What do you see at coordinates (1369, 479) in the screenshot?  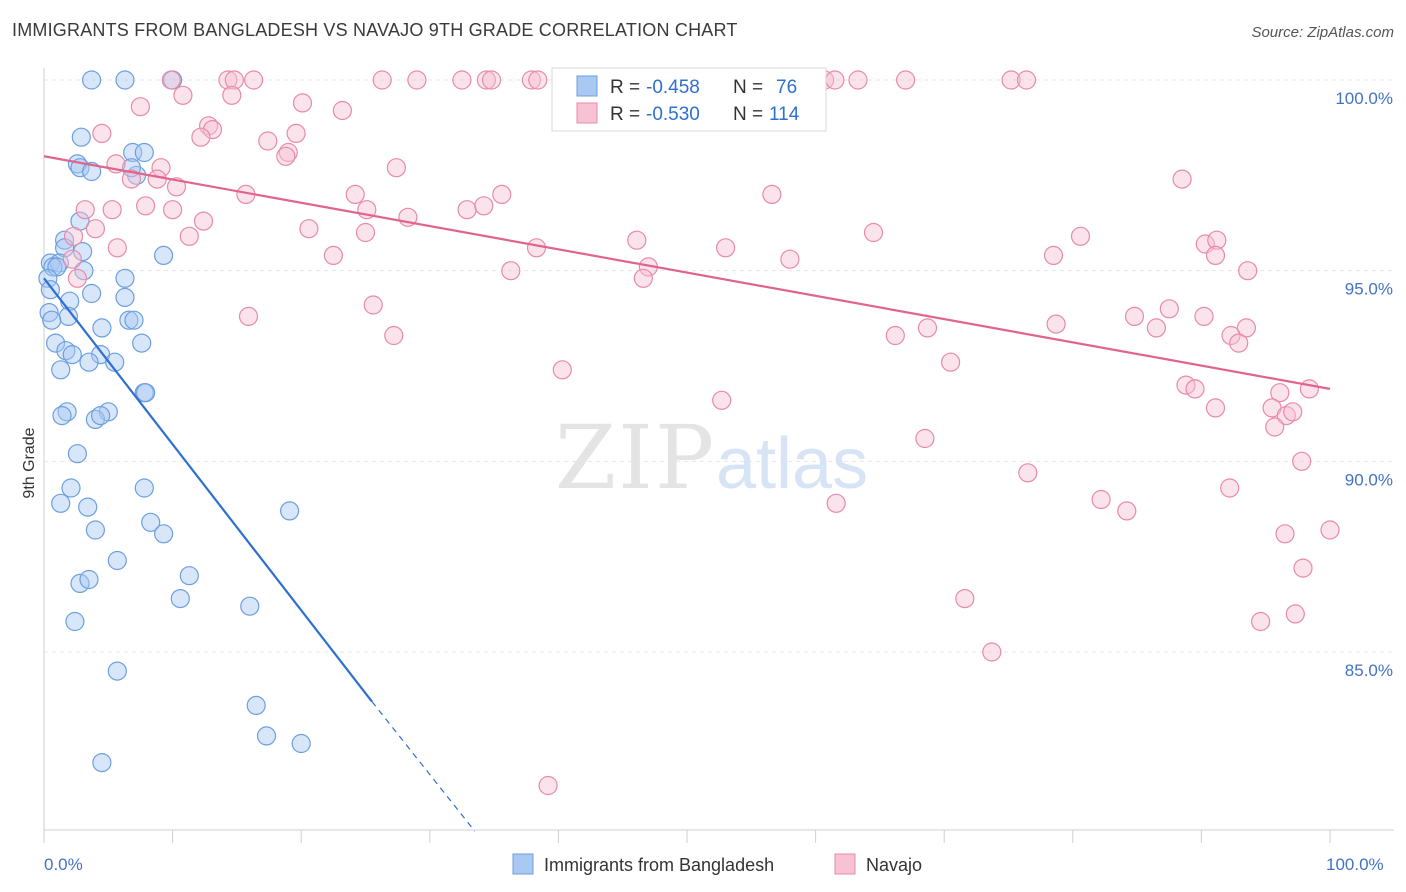 I see `y-tick-label-2: 90.0%` at bounding box center [1369, 479].